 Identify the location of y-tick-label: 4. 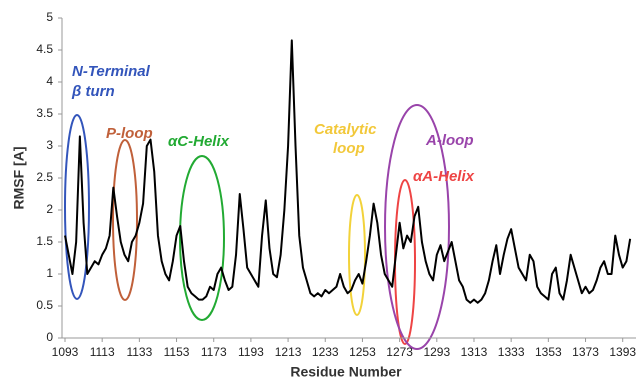
(49, 81).